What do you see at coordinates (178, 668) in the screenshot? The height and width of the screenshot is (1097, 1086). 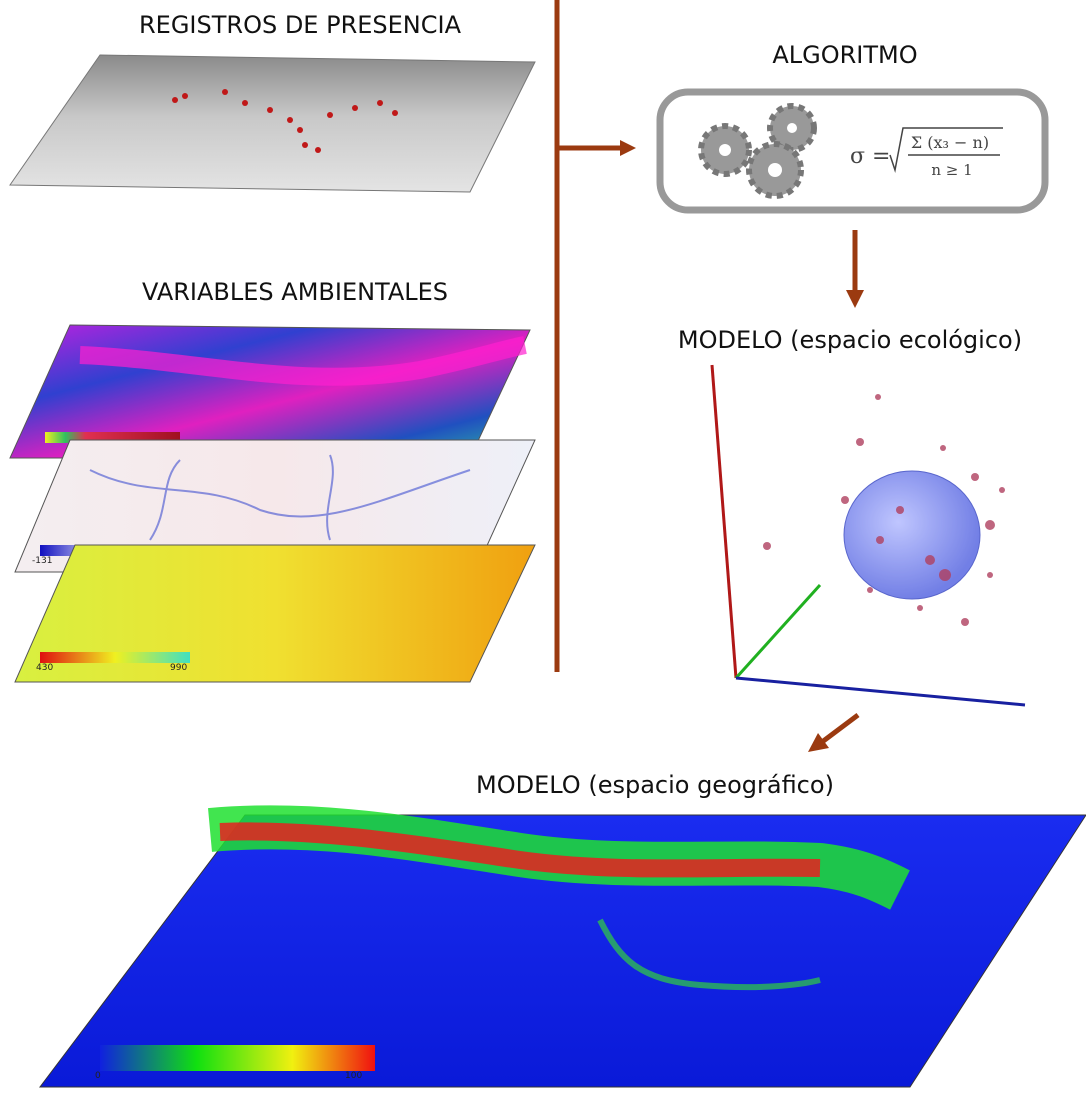 I see `layer-3-legend-max: 990` at bounding box center [178, 668].